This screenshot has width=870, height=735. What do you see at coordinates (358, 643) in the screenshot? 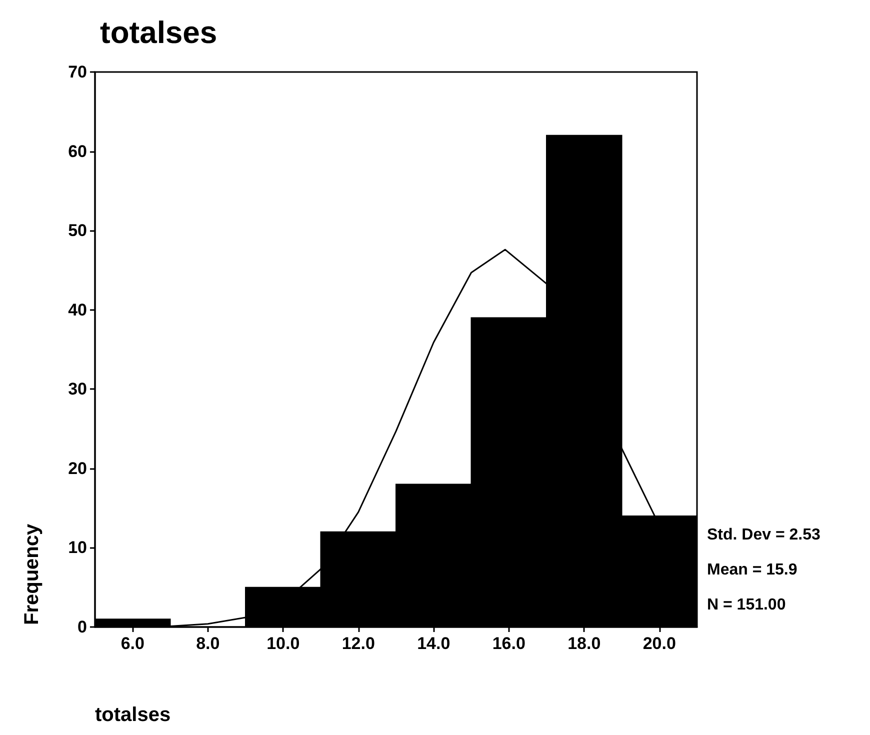
I see `x-tick-label: 12.0` at bounding box center [358, 643].